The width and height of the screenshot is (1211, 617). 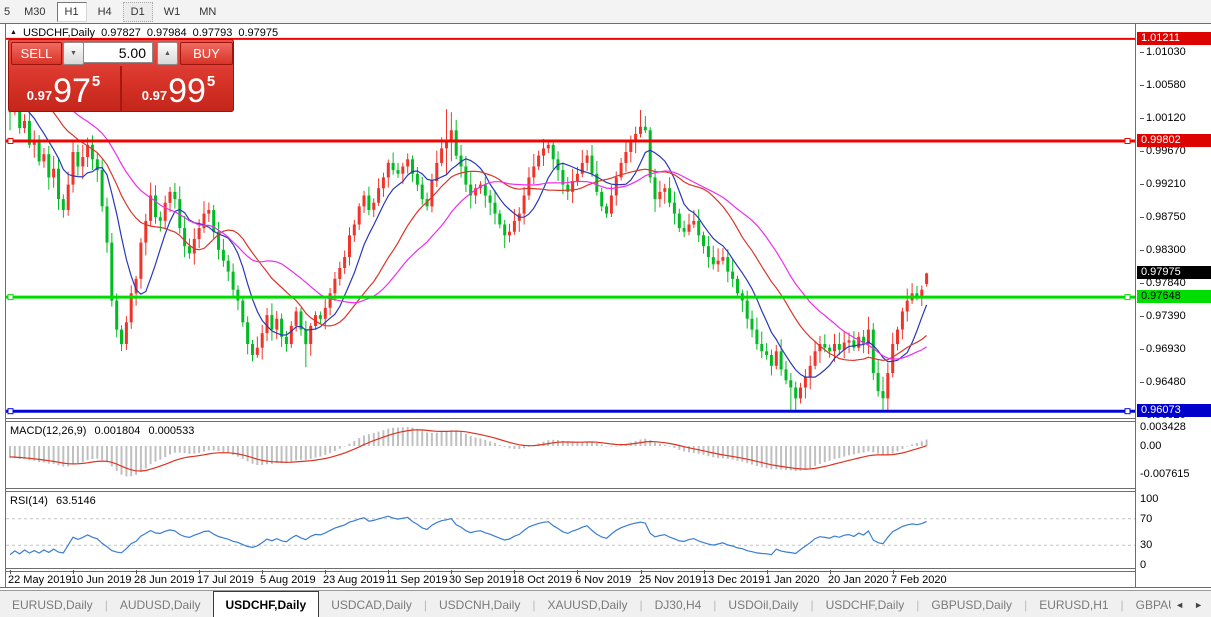 I want to click on axis-separator, so click(x=1135, y=305).